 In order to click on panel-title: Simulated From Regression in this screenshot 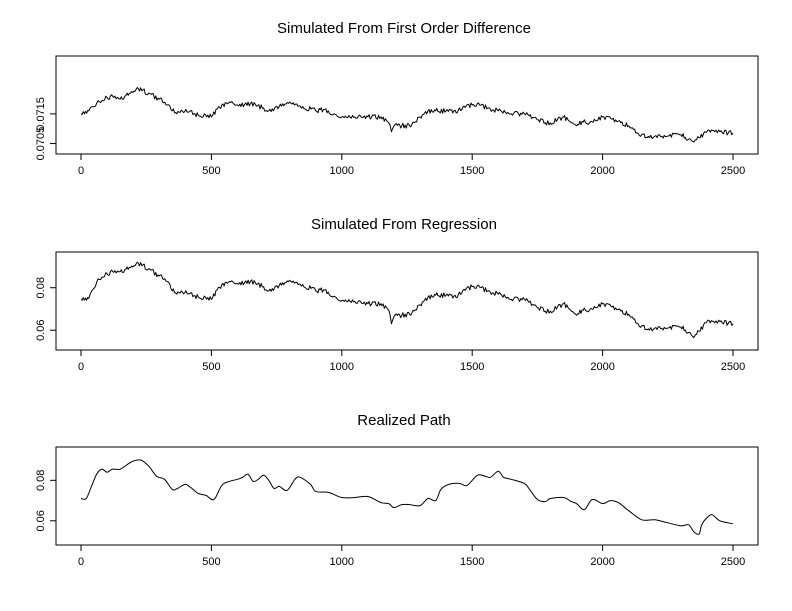, I will do `click(404, 224)`.